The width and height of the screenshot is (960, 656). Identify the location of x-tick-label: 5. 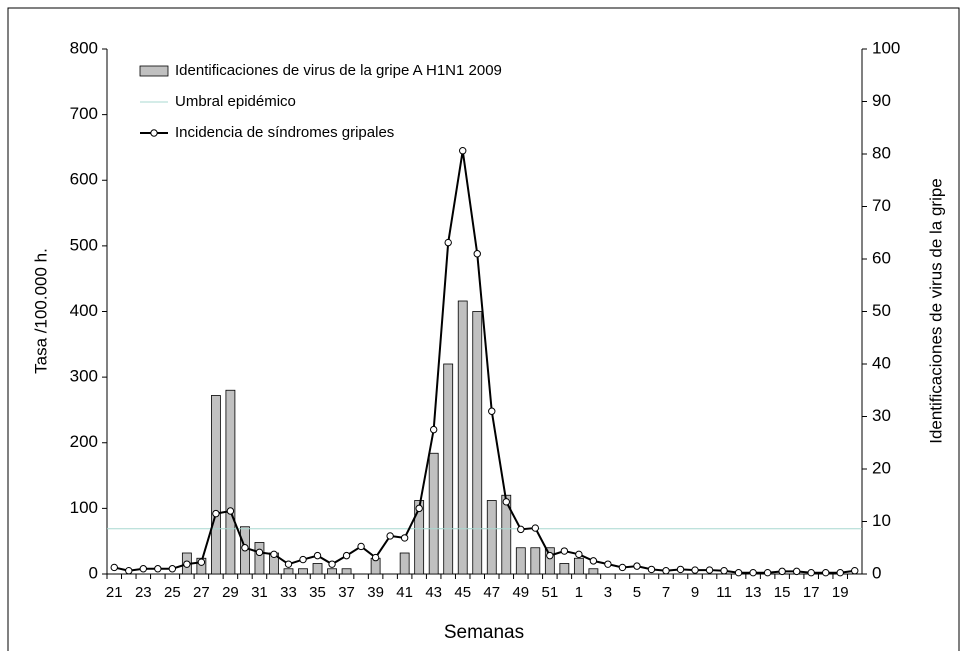
(637, 592).